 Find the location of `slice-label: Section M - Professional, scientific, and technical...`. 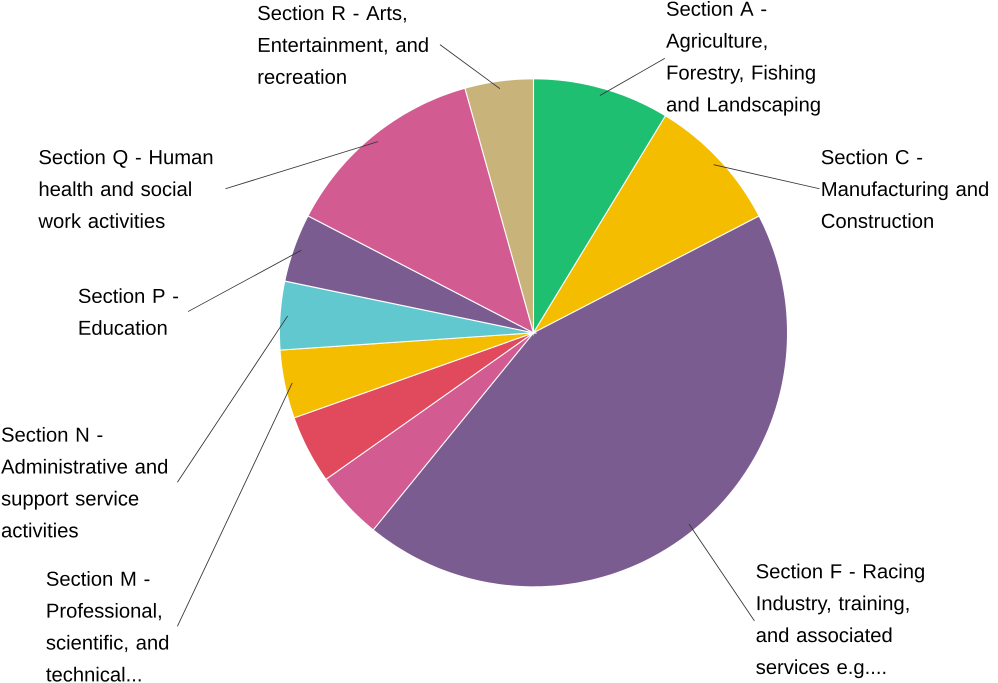

slice-label: Section M - Professional, scientific, and technical... is located at coordinates (107, 626).